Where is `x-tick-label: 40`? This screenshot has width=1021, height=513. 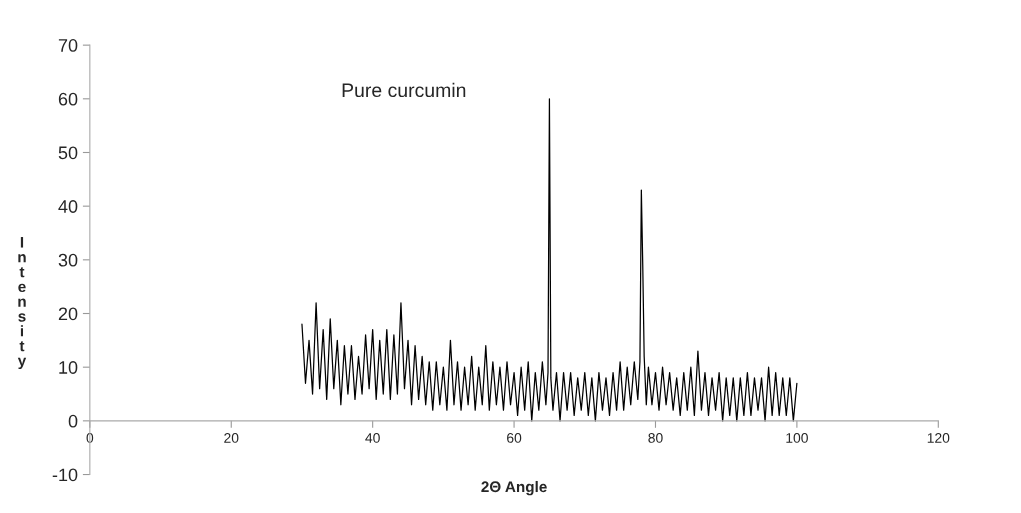
x-tick-label: 40 is located at coordinates (372, 438).